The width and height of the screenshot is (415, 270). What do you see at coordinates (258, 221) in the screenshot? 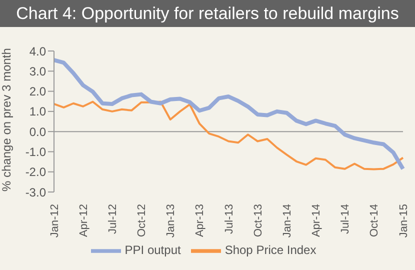
I see `x-tick-label: Oct-13` at bounding box center [258, 221].